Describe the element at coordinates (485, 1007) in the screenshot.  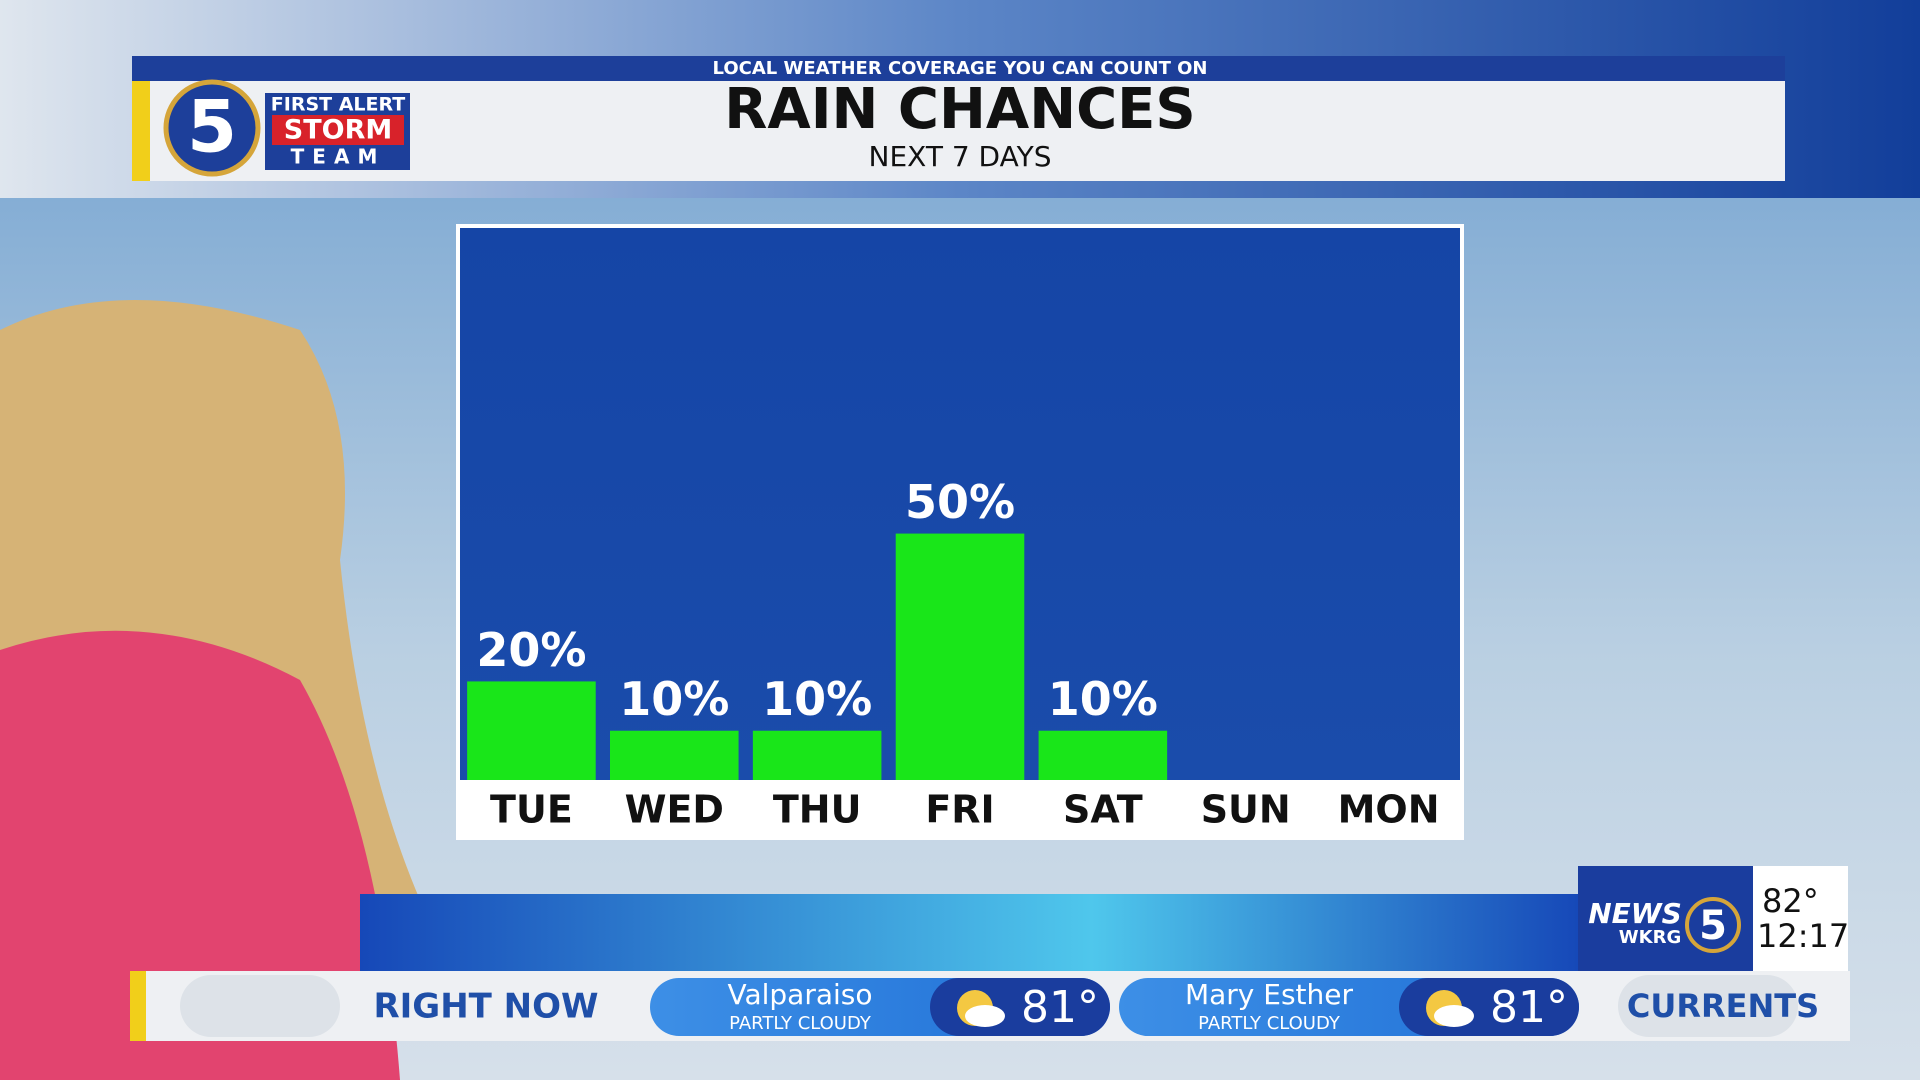
I see `ticker-label: RIGHT NOW` at that location.